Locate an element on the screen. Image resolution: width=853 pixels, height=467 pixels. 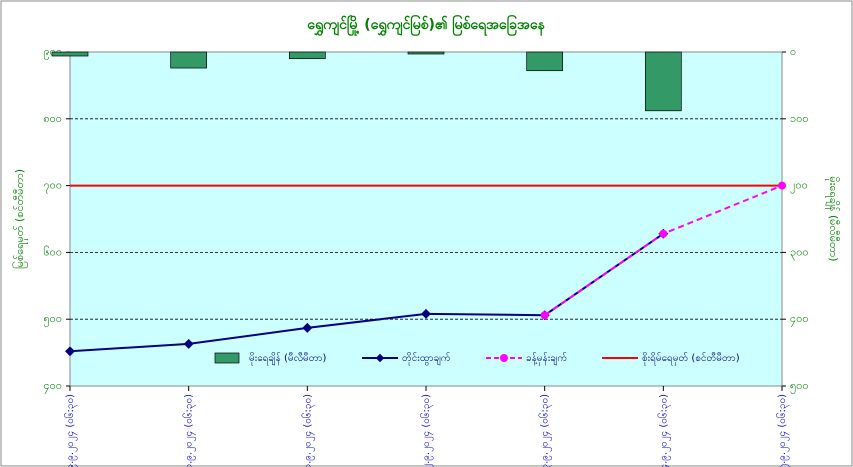
y2-tick-label: ၄၀၀ is located at coordinates (799, 319).